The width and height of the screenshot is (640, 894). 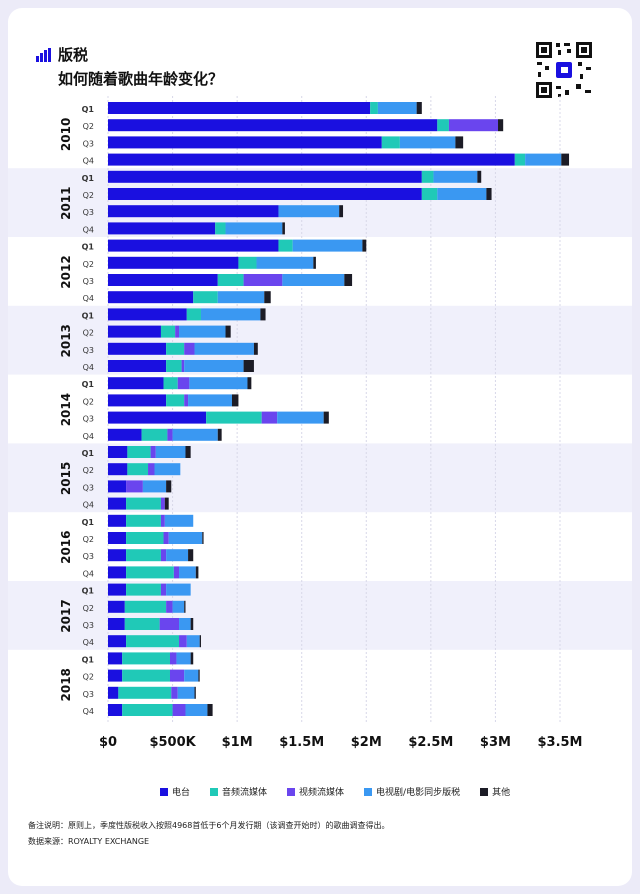 I want to click on quarter-label: Q2, so click(x=88, y=470).